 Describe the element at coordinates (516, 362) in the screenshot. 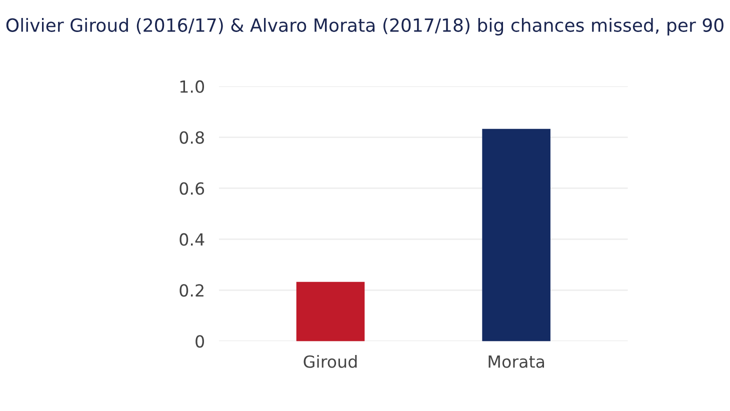

I see `x-tick-label: Morata` at that location.